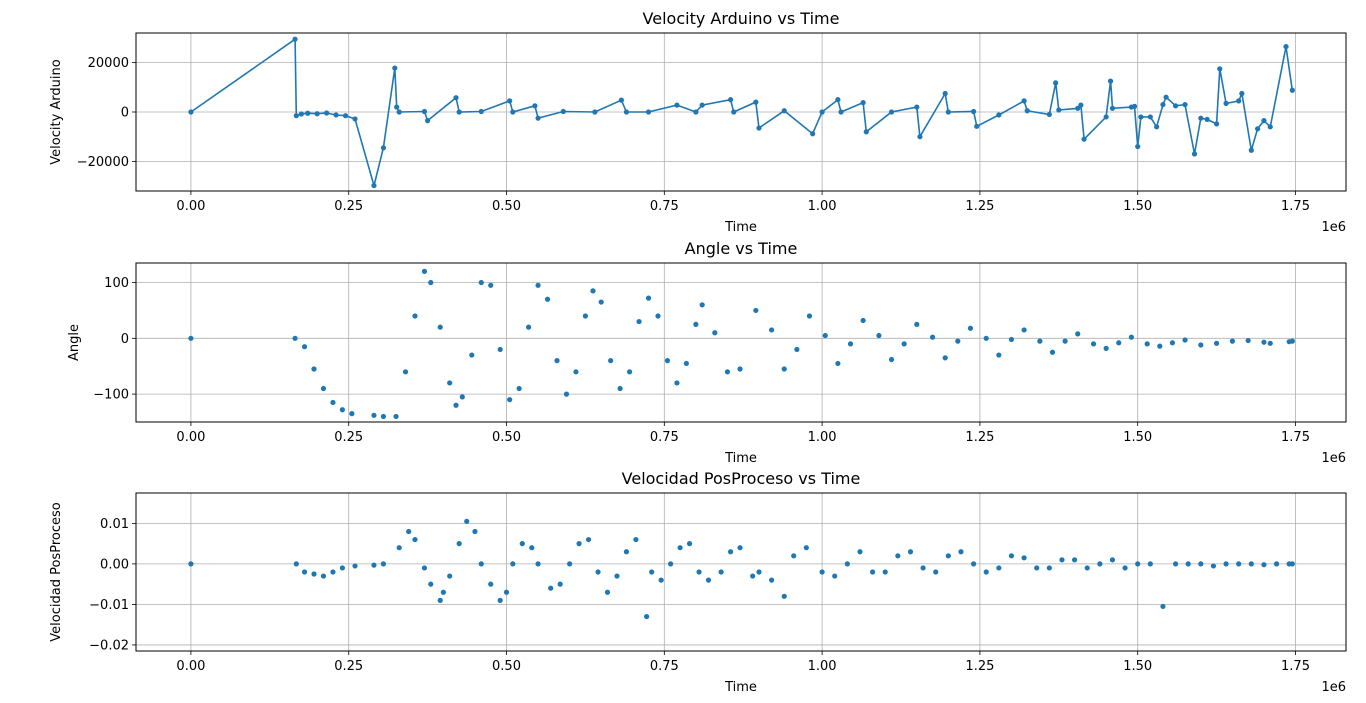 The height and width of the screenshot is (703, 1366). What do you see at coordinates (56, 111) in the screenshot?
I see `y-axis-label: Velocity Arduino` at bounding box center [56, 111].